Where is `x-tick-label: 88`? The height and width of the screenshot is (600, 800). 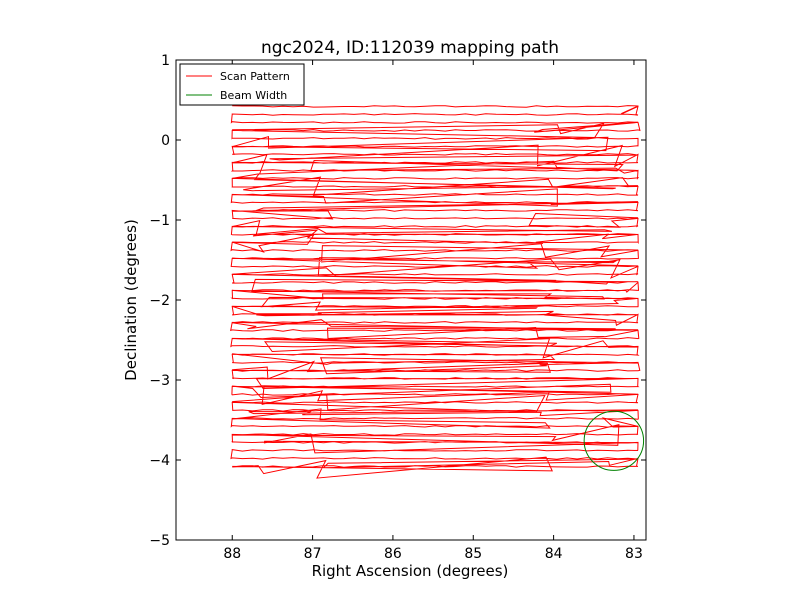
x-tick-label: 88 is located at coordinates (232, 554).